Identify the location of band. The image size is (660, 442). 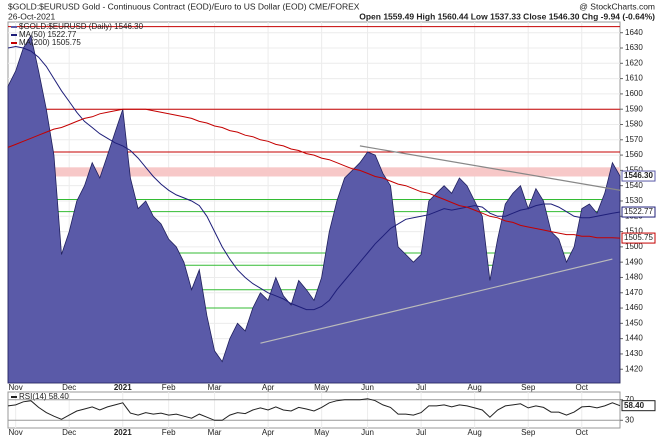
(314, 172).